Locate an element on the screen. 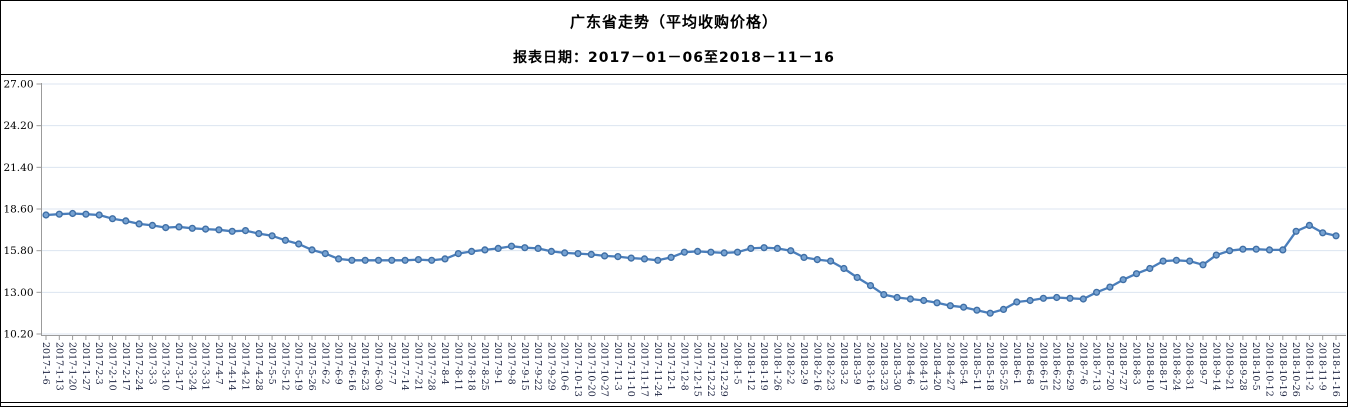  x-axis-label: 2017-11-10 is located at coordinates (630, 369).